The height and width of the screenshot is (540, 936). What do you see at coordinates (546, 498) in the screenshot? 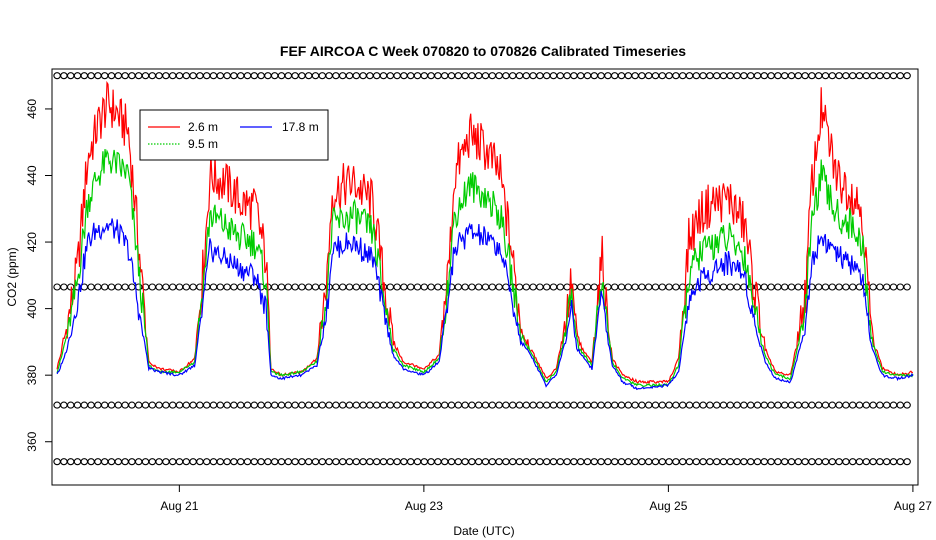
I see `x-axis: Aug 21 Aug 23 Aug 25 Aug 27` at bounding box center [546, 498].